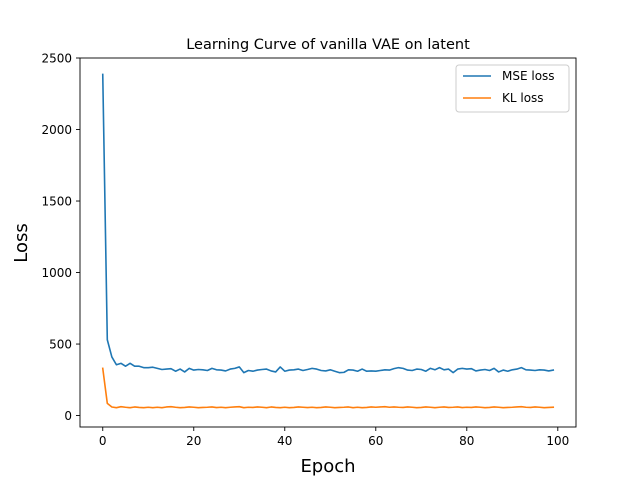 The image size is (640, 480). What do you see at coordinates (327, 466) in the screenshot?
I see `x-axis-label: Epoch` at bounding box center [327, 466].